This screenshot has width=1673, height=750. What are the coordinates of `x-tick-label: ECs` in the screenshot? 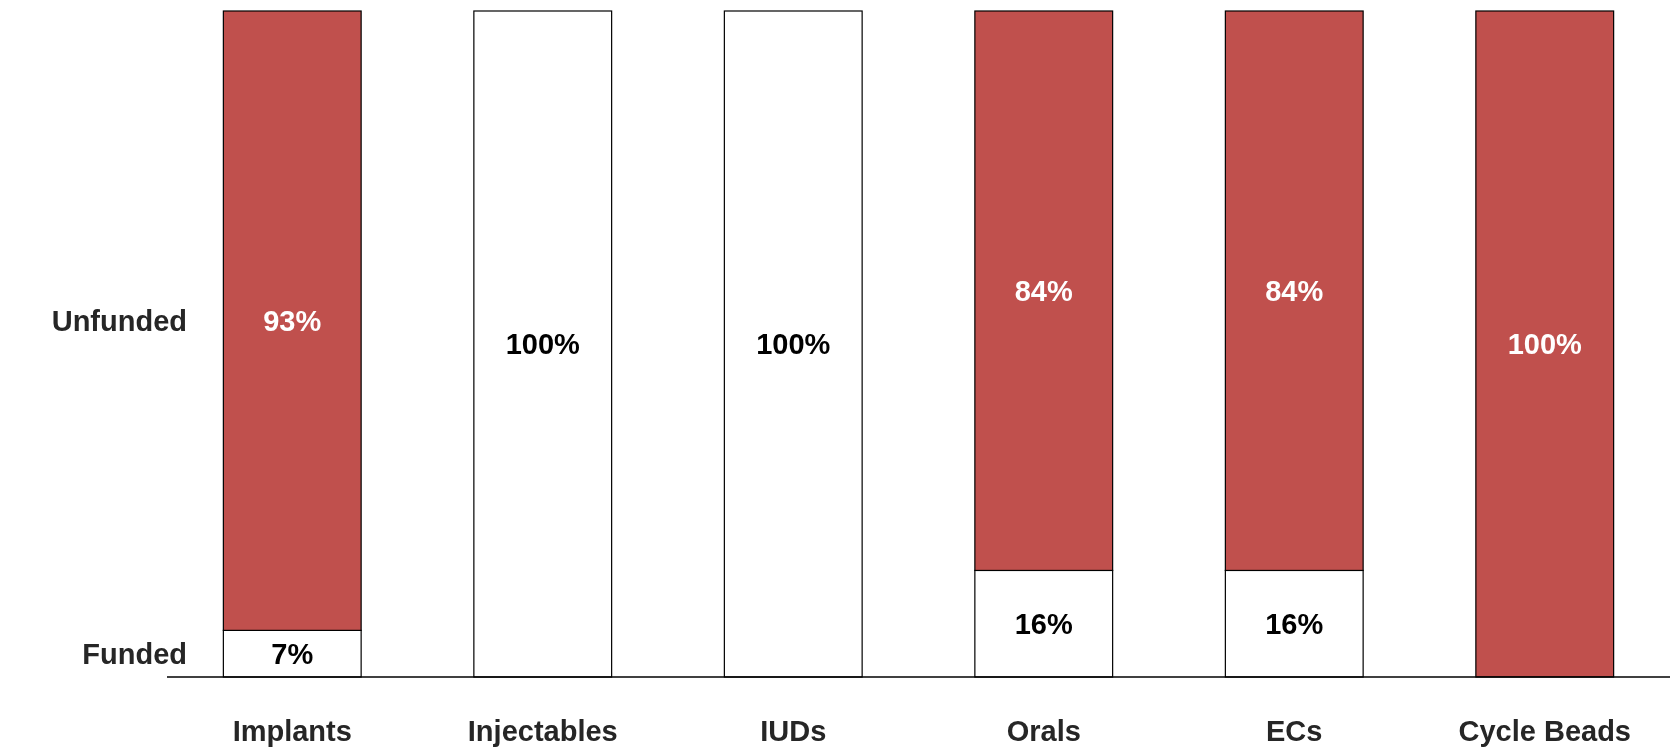 It's located at (1294, 731).